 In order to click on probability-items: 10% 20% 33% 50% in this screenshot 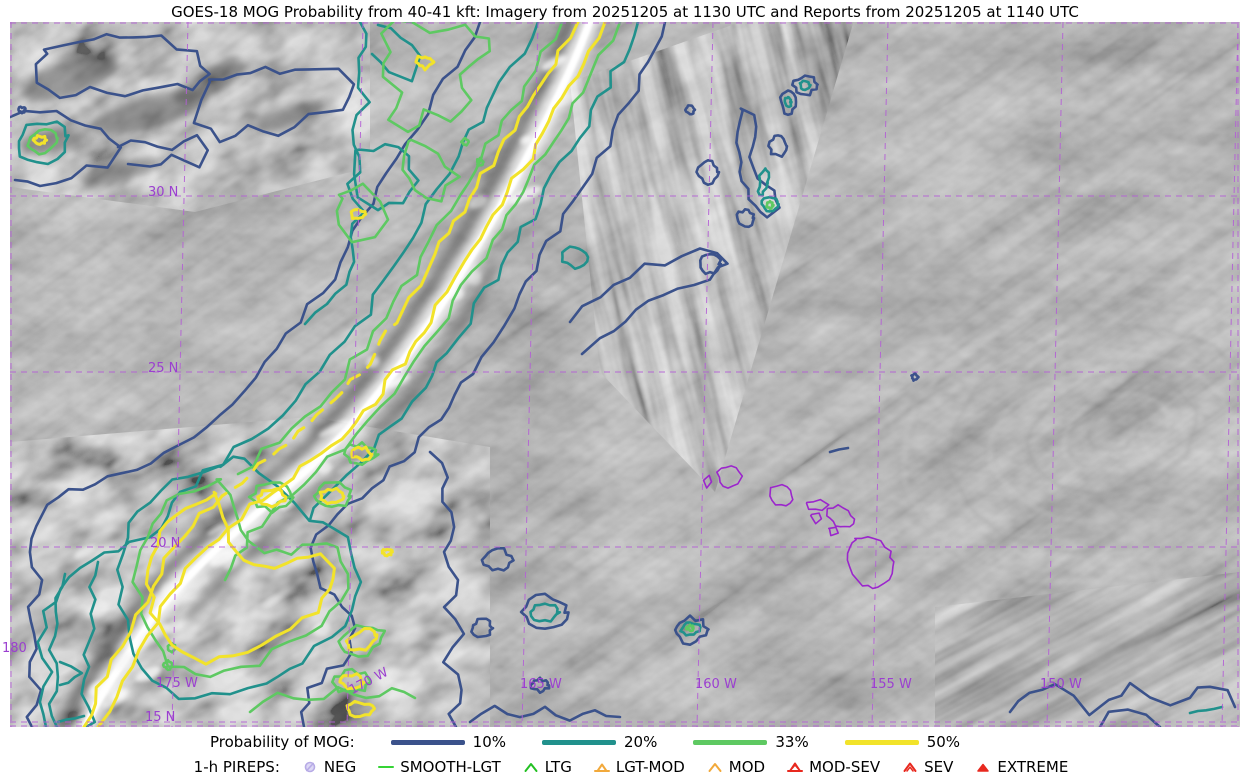, I will do `click(675, 742)`.